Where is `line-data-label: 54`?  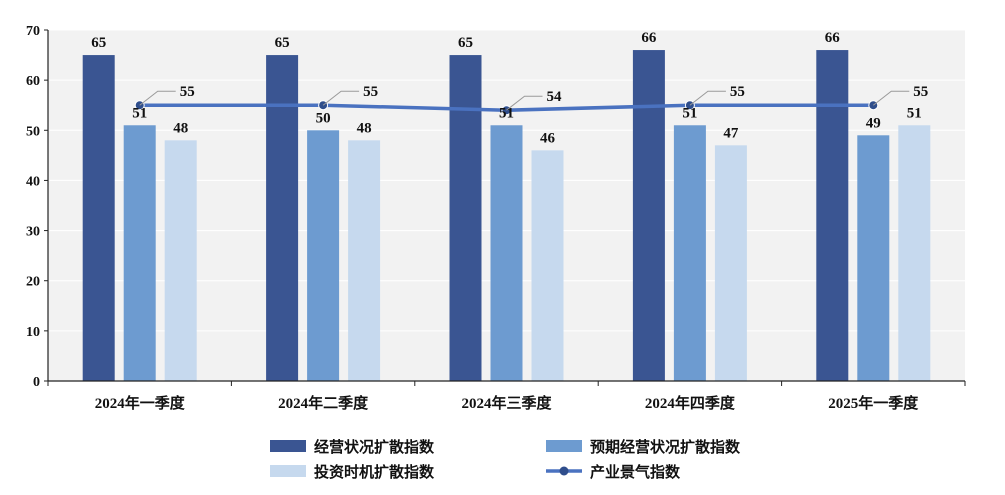 line-data-label: 54 is located at coordinates (555, 97).